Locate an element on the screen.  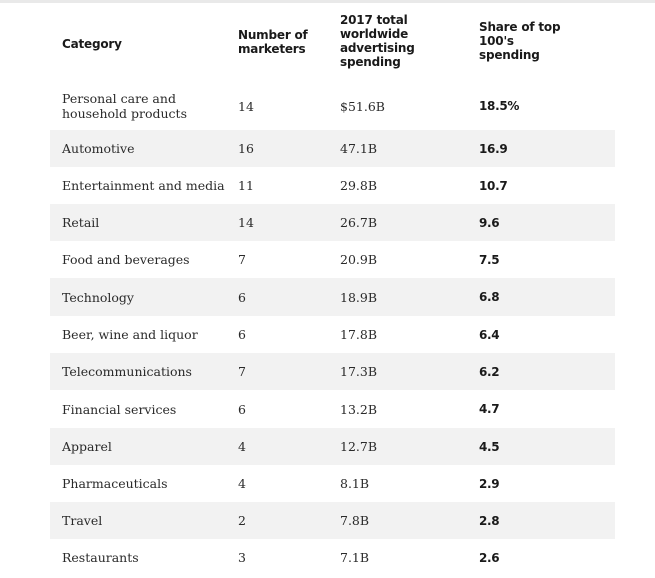
header-share-line-3: spending is located at coordinates (509, 55).